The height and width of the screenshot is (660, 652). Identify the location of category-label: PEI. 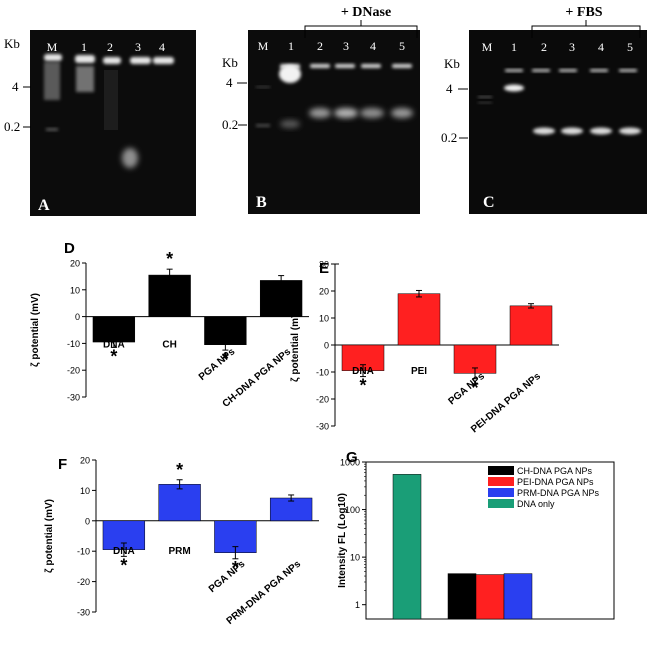
(419, 371).